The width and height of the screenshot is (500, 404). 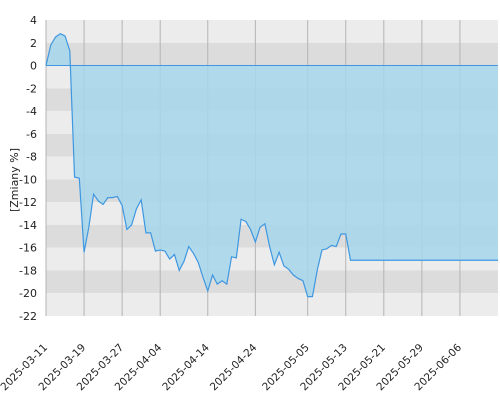 What do you see at coordinates (31, 88) in the screenshot?
I see `y-tick-label: -2` at bounding box center [31, 88].